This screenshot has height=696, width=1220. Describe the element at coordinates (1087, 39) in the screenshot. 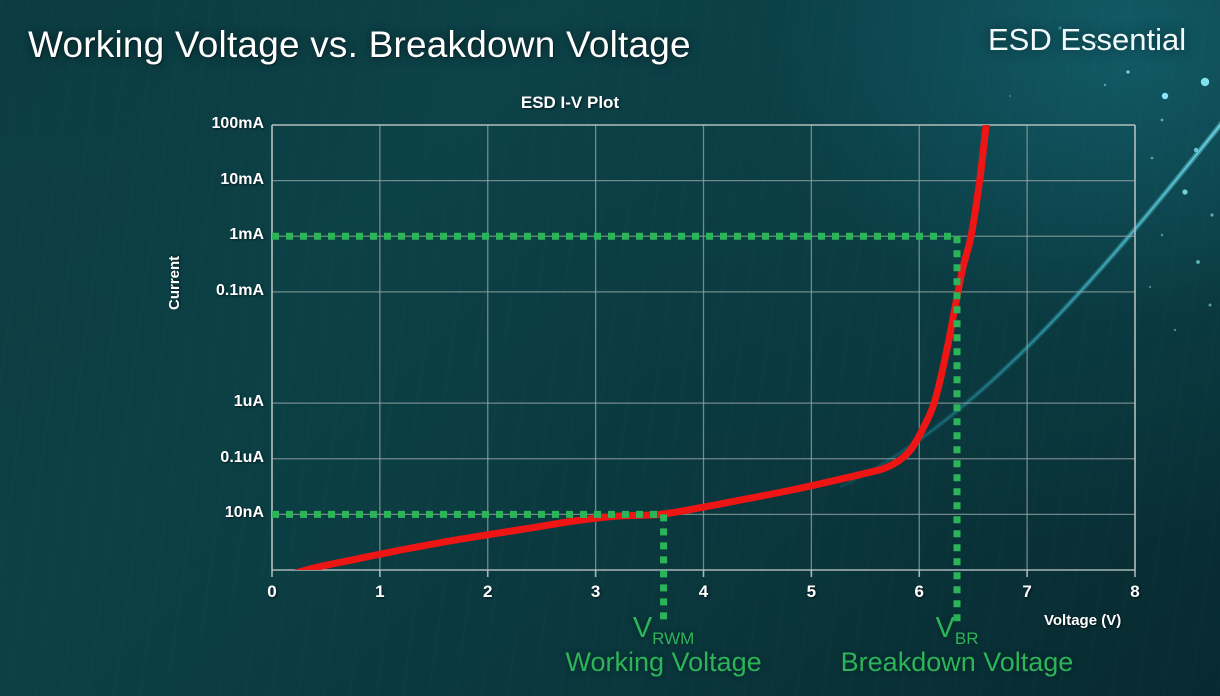

I see `brand-label: ESD Essential` at that location.